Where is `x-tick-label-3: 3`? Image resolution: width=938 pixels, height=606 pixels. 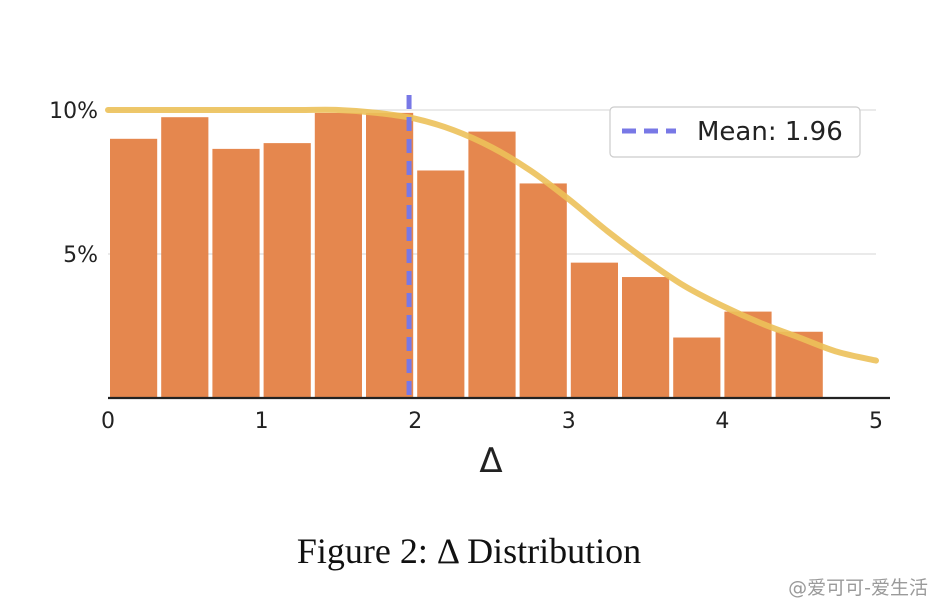 x-tick-label-3: 3 is located at coordinates (569, 421).